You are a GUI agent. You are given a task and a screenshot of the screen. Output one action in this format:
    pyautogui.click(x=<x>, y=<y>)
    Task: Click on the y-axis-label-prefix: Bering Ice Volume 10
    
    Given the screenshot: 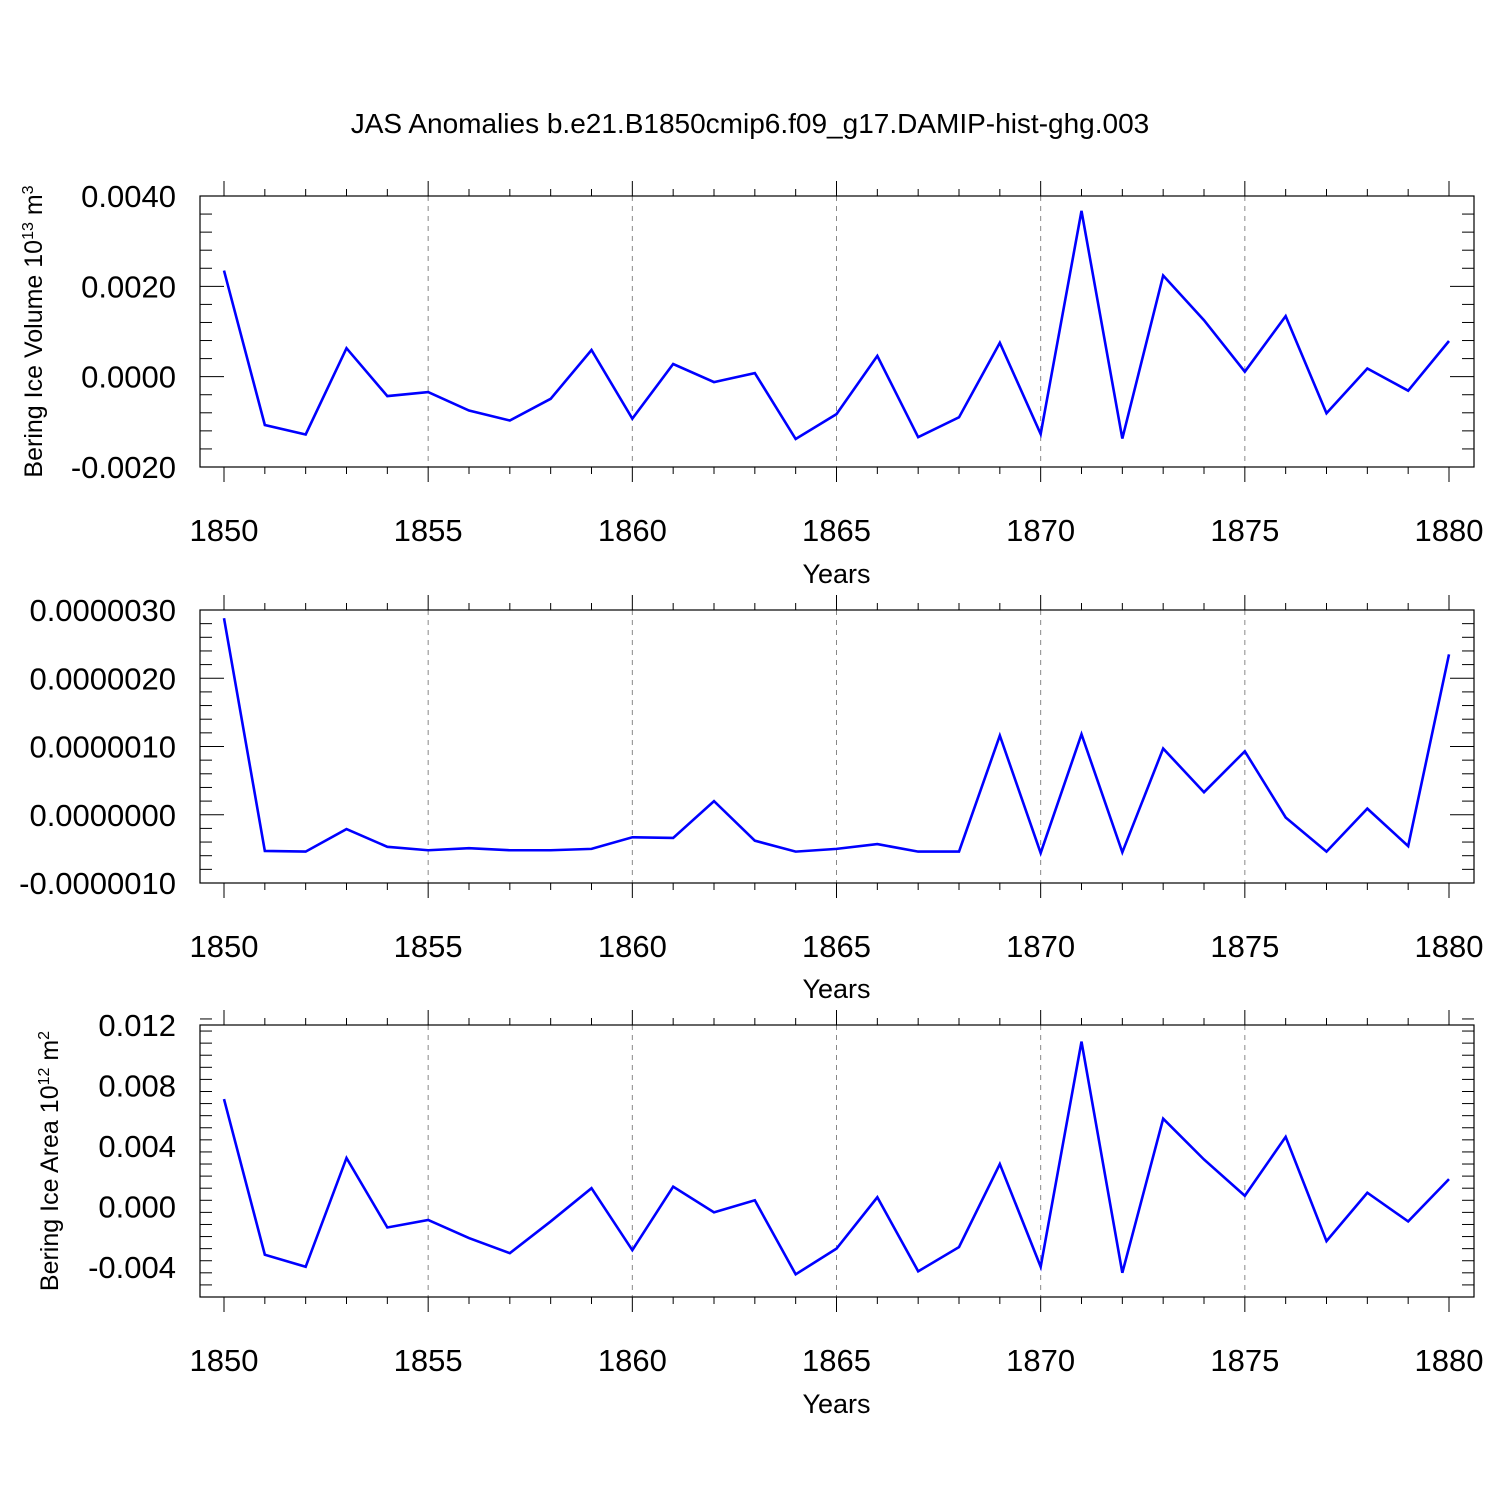 What is the action you would take?
    pyautogui.click(x=34, y=359)
    